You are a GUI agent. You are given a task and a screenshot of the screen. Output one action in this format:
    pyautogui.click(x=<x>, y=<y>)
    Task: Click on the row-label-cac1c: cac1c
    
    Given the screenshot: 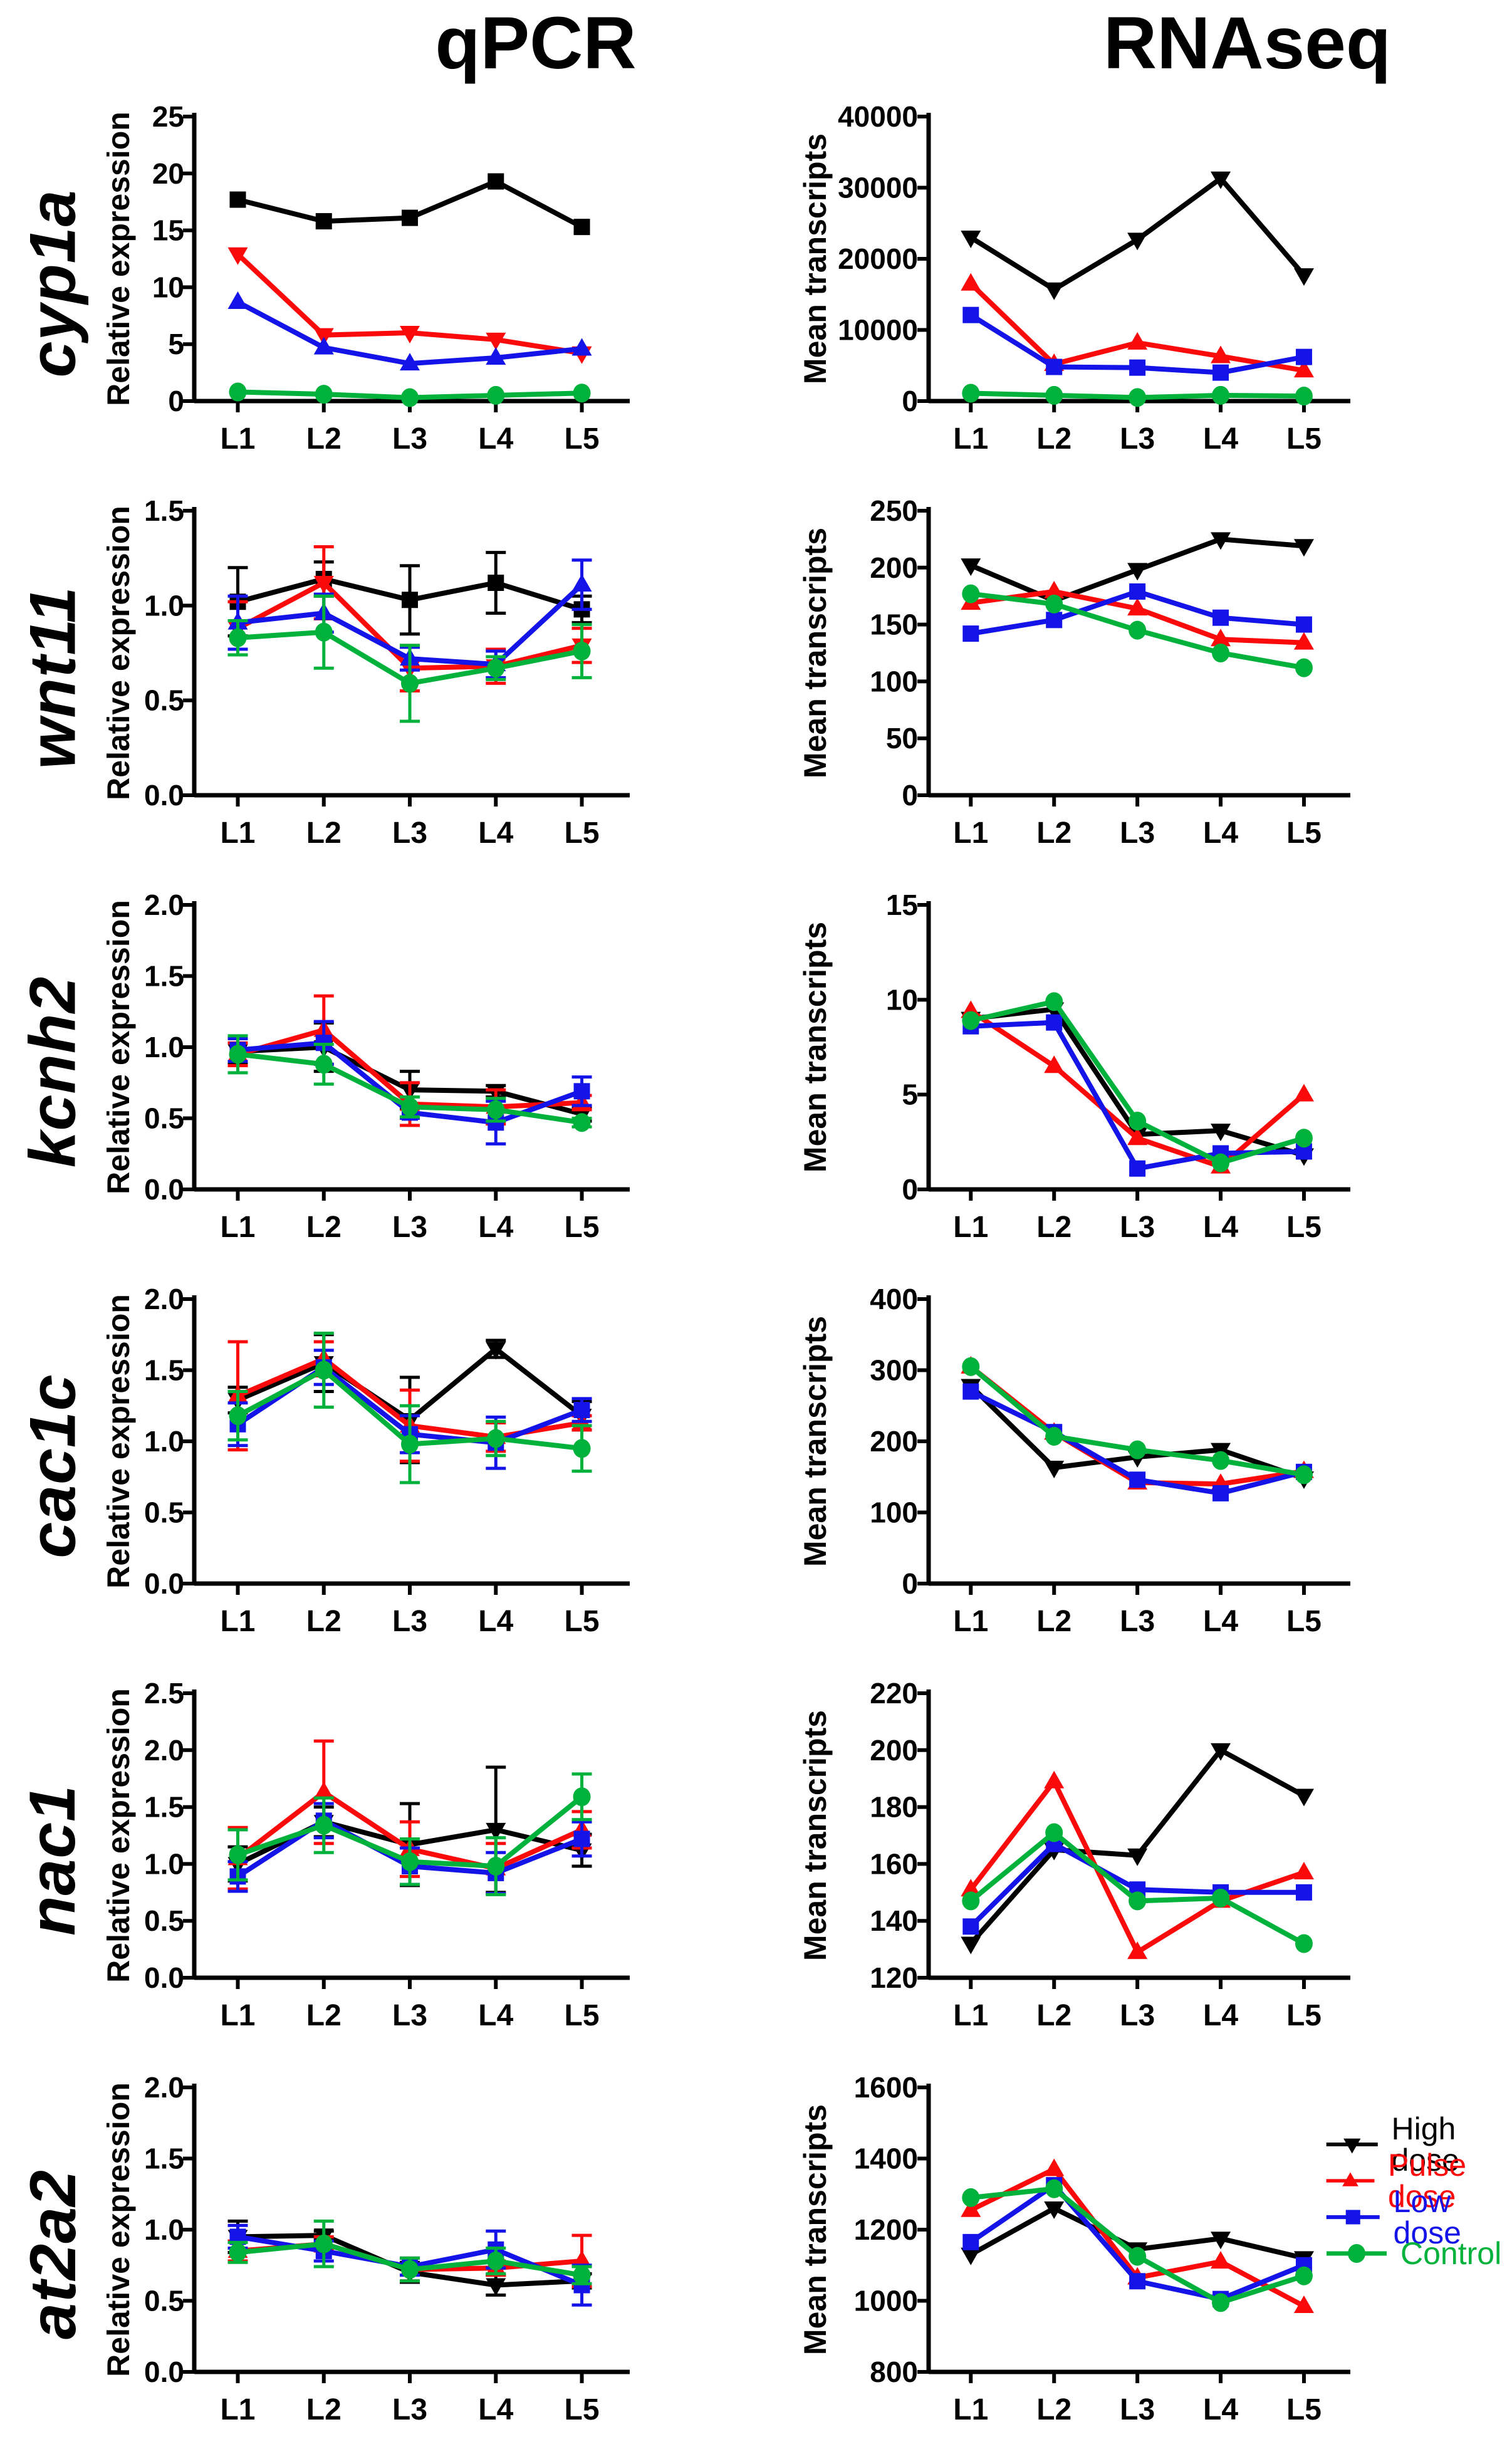 What is the action you would take?
    pyautogui.click(x=53, y=1466)
    